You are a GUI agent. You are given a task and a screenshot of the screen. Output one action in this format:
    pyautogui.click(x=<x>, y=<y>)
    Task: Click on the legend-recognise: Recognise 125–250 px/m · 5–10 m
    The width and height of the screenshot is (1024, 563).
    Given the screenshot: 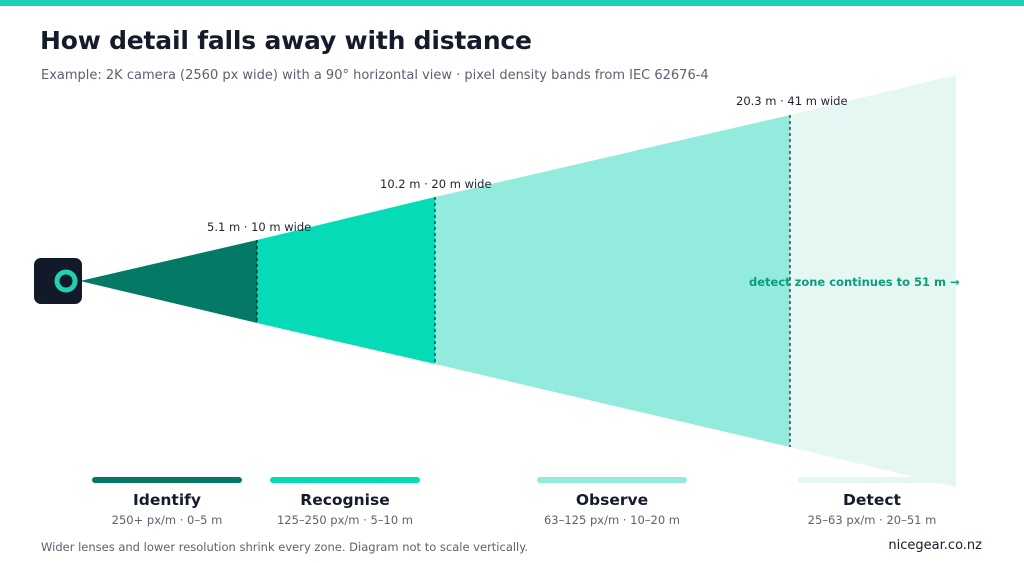 What is the action you would take?
    pyautogui.click(x=345, y=502)
    